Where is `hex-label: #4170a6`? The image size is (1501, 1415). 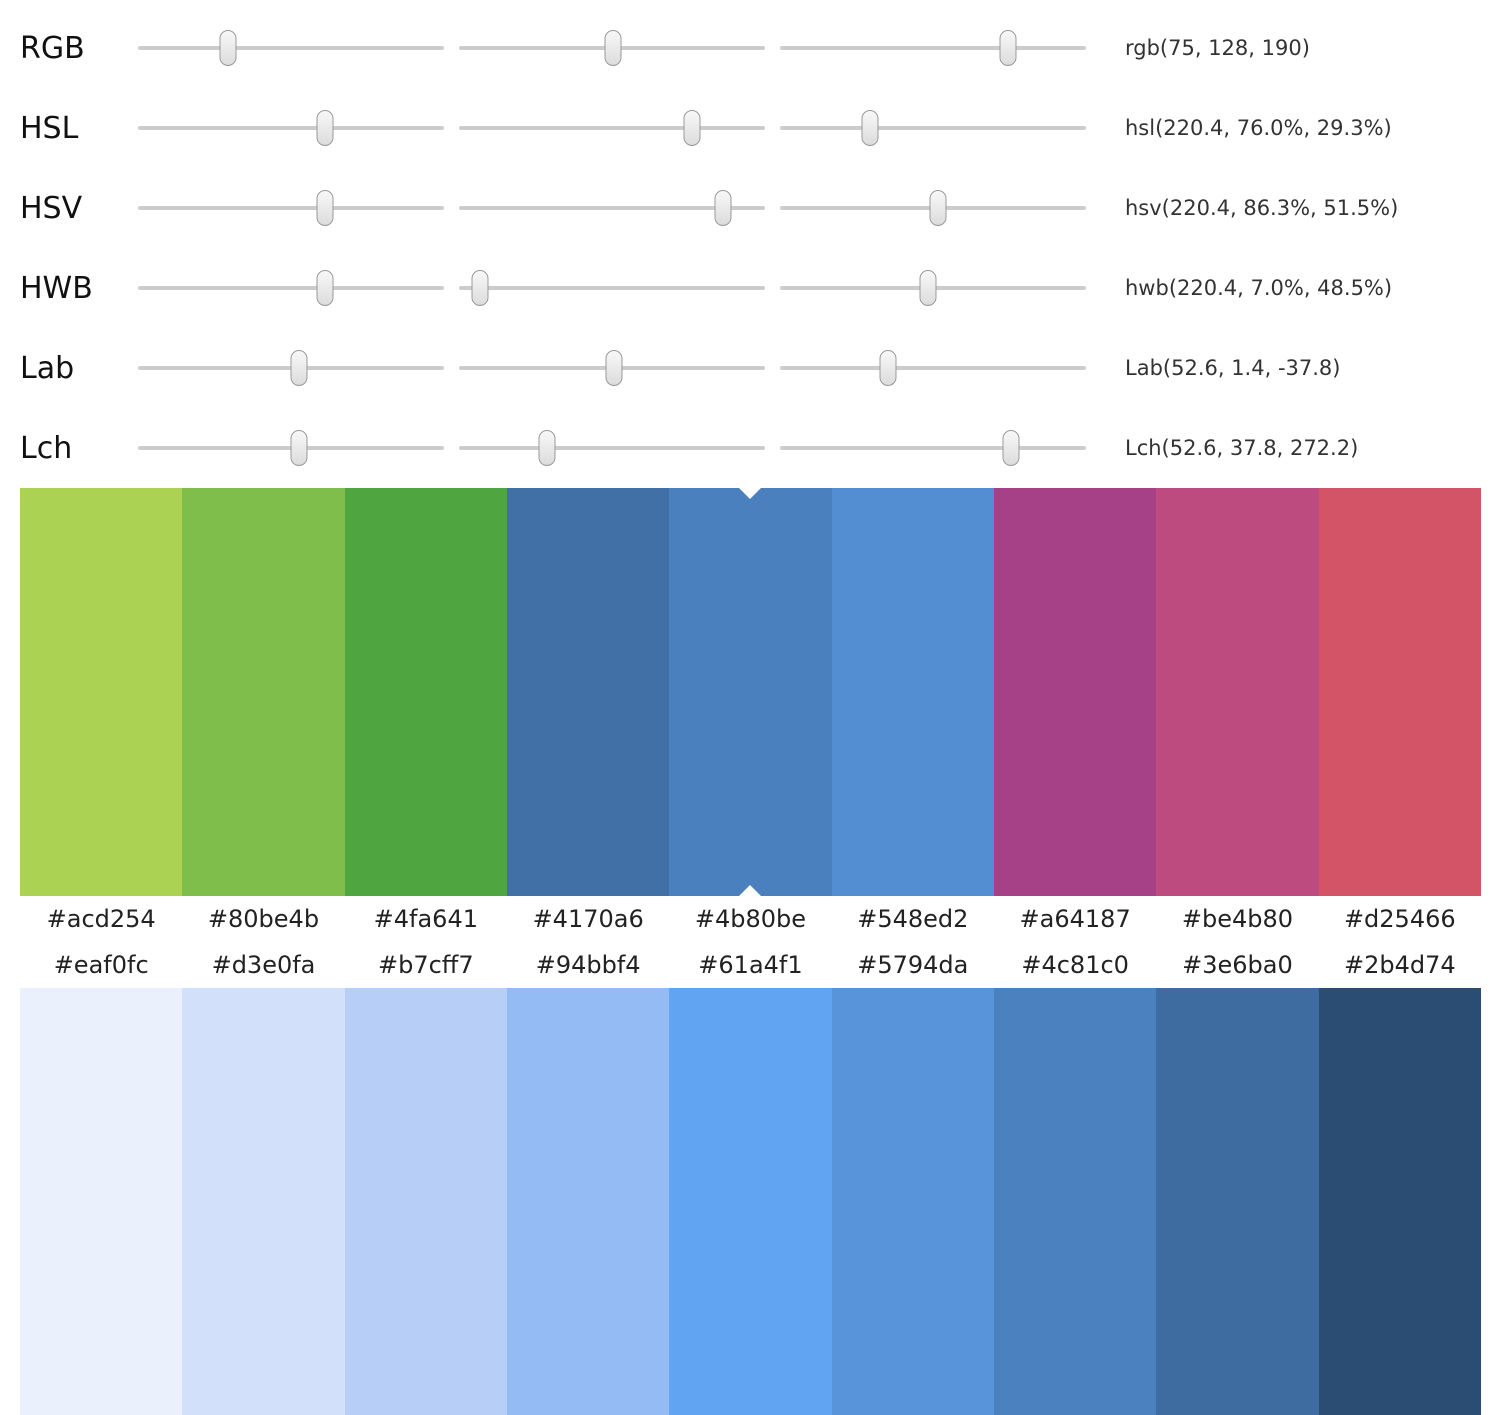 hex-label: #4170a6 is located at coordinates (588, 919).